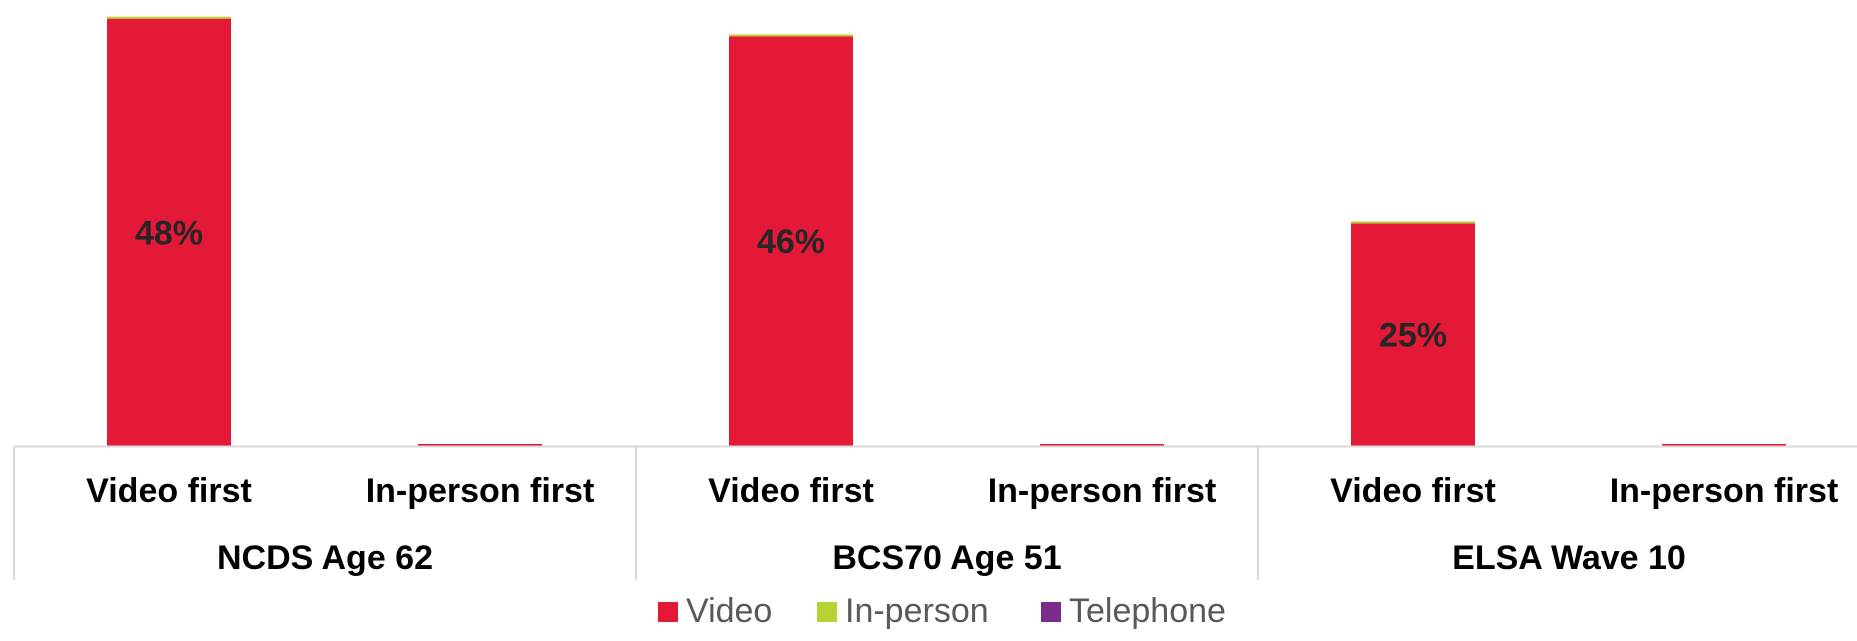 The width and height of the screenshot is (1857, 641). I want to click on legend: Video In-person Telephone, so click(942, 611).